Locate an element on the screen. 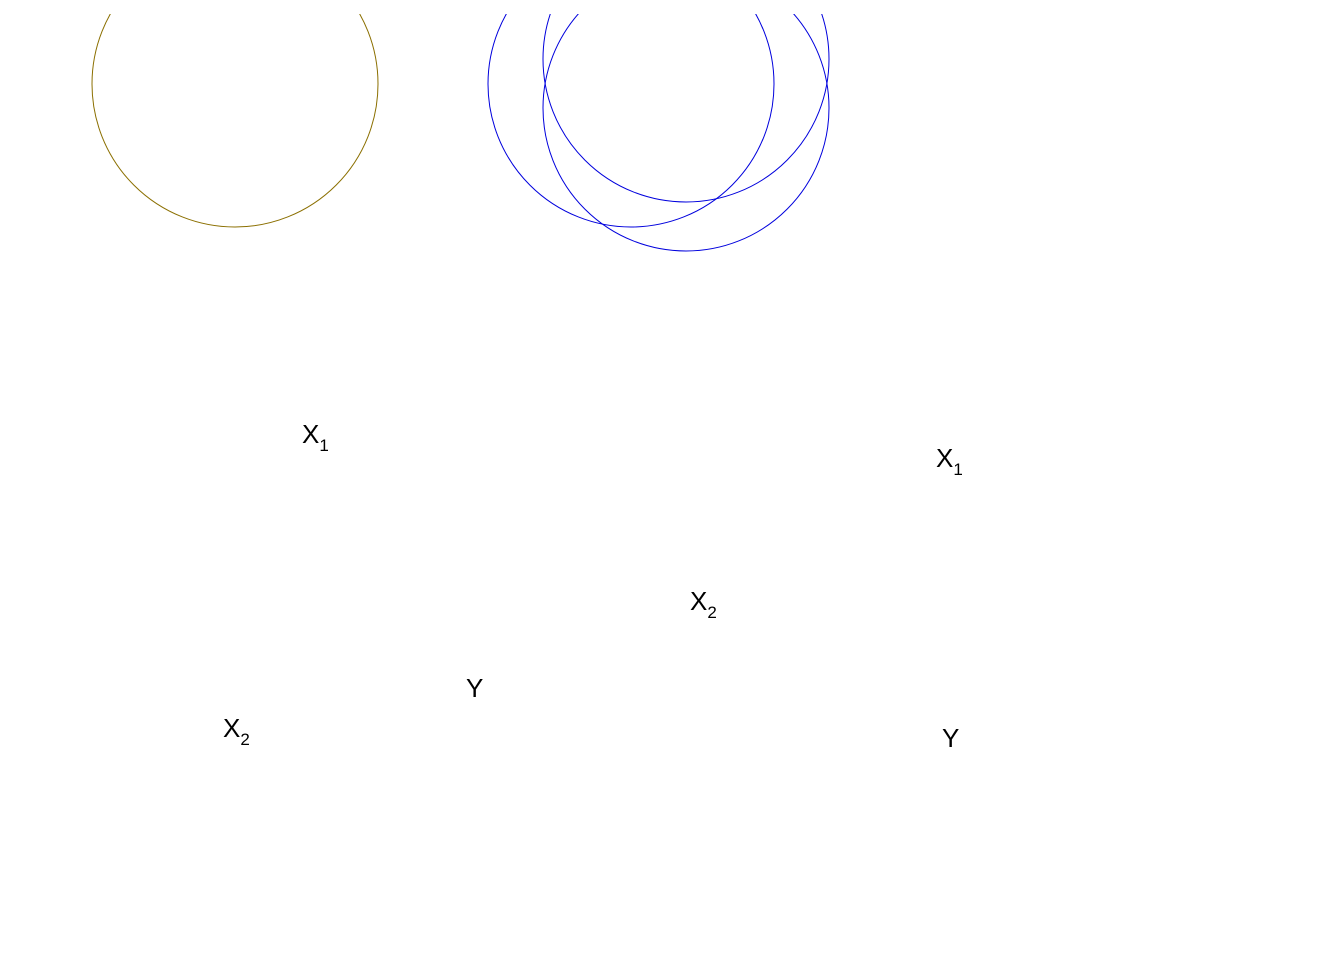 The image size is (1344, 960). left-label-x2: X2 is located at coordinates (236, 731).